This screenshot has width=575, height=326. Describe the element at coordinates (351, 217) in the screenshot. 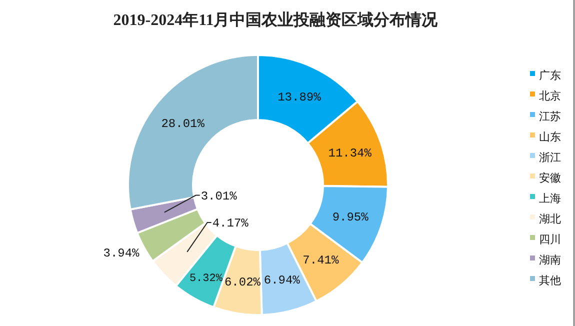

I see `data-label: 9.95%` at that location.